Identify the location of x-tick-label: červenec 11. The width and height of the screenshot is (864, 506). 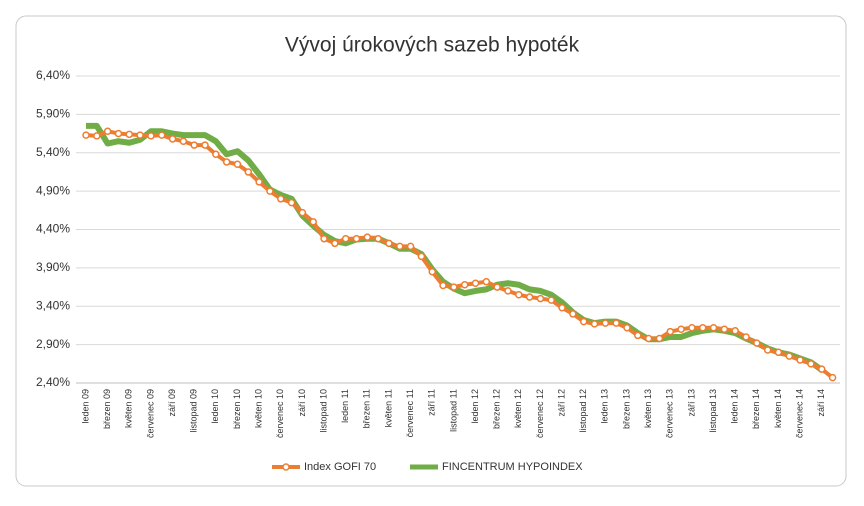
(410, 413).